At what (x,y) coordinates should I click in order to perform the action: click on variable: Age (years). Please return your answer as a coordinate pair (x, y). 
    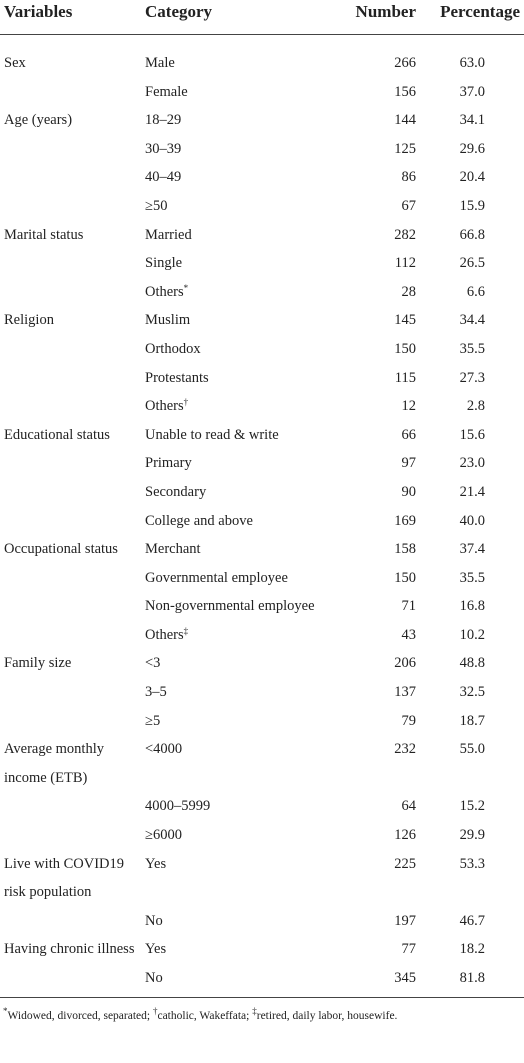
    Looking at the image, I should click on (38, 120).